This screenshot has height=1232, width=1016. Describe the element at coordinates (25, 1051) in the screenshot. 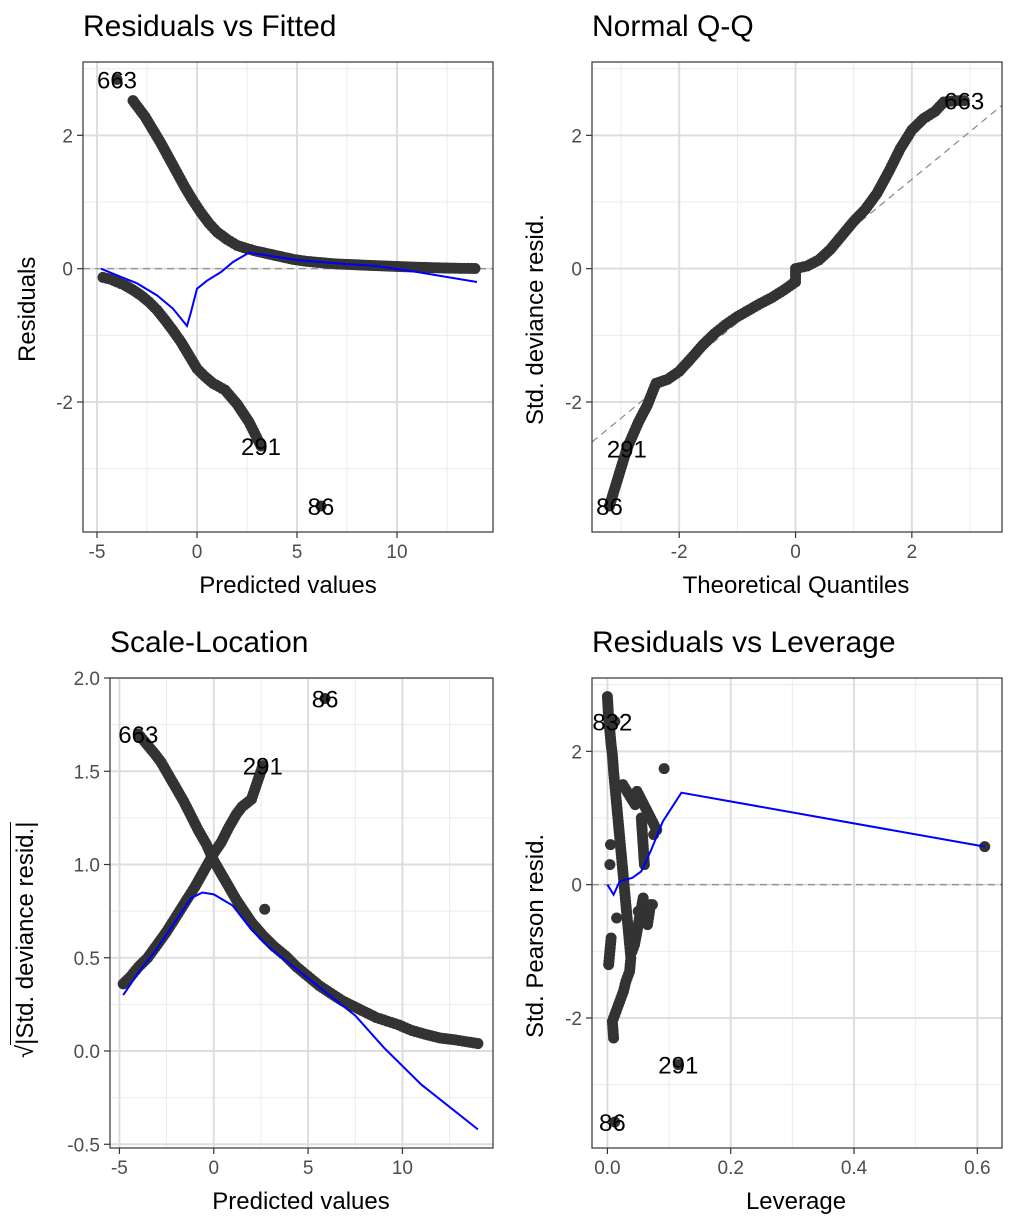

I see `sqrt-symbol: √` at that location.